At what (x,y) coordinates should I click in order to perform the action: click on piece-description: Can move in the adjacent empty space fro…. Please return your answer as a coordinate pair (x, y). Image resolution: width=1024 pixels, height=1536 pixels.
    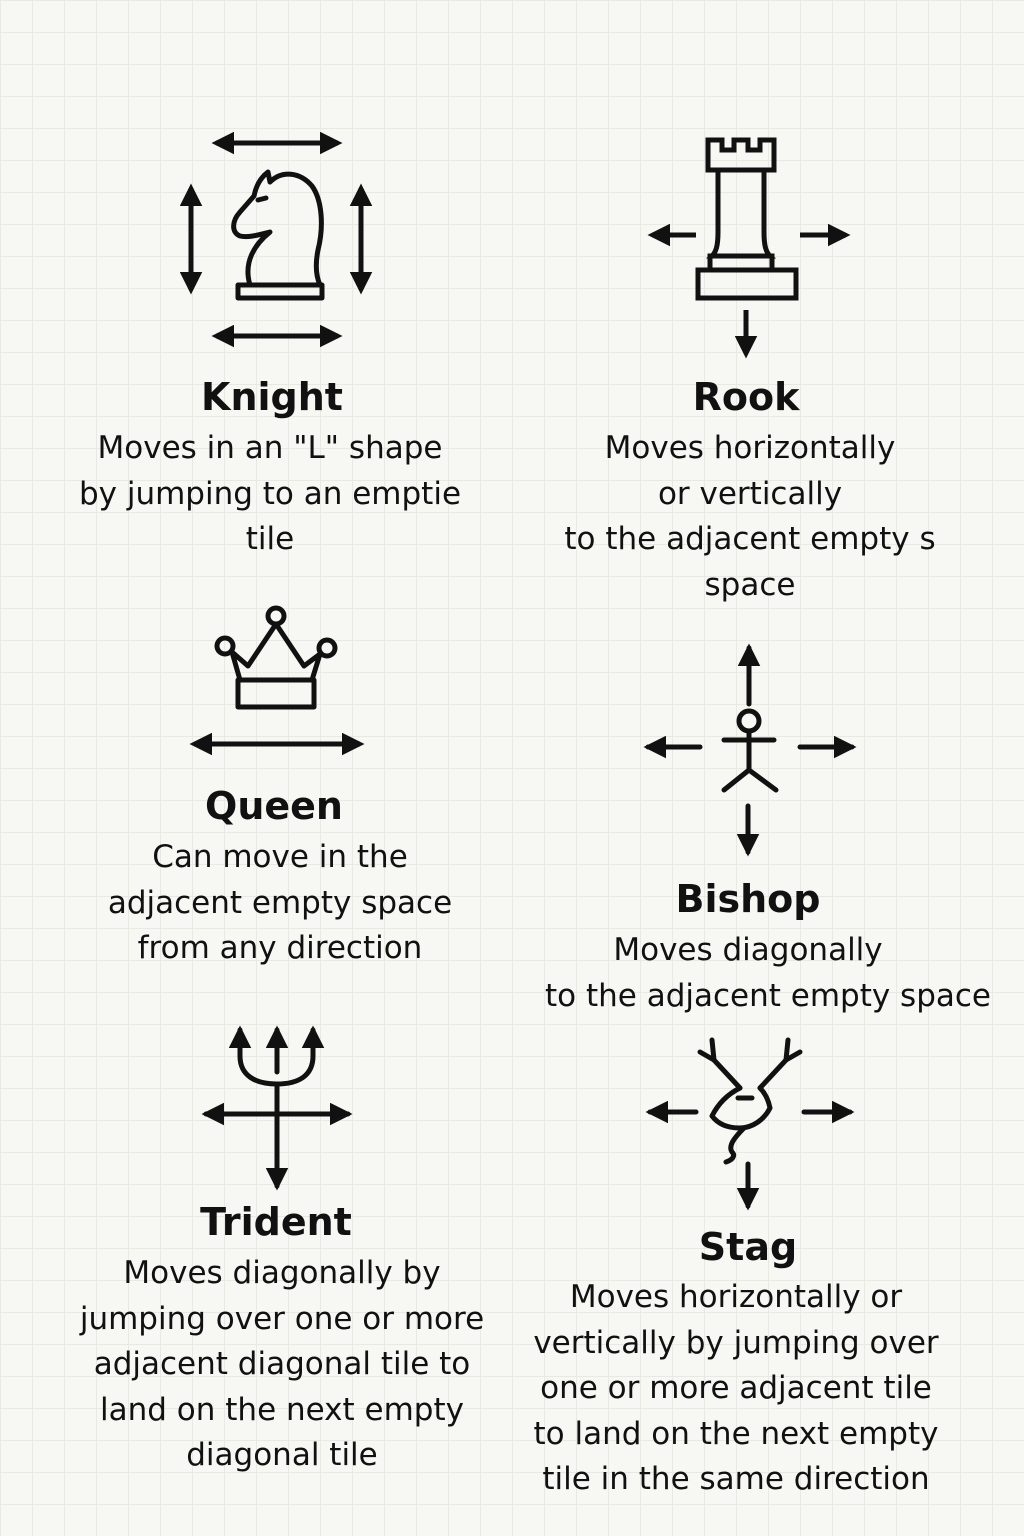
    Looking at the image, I should click on (280, 902).